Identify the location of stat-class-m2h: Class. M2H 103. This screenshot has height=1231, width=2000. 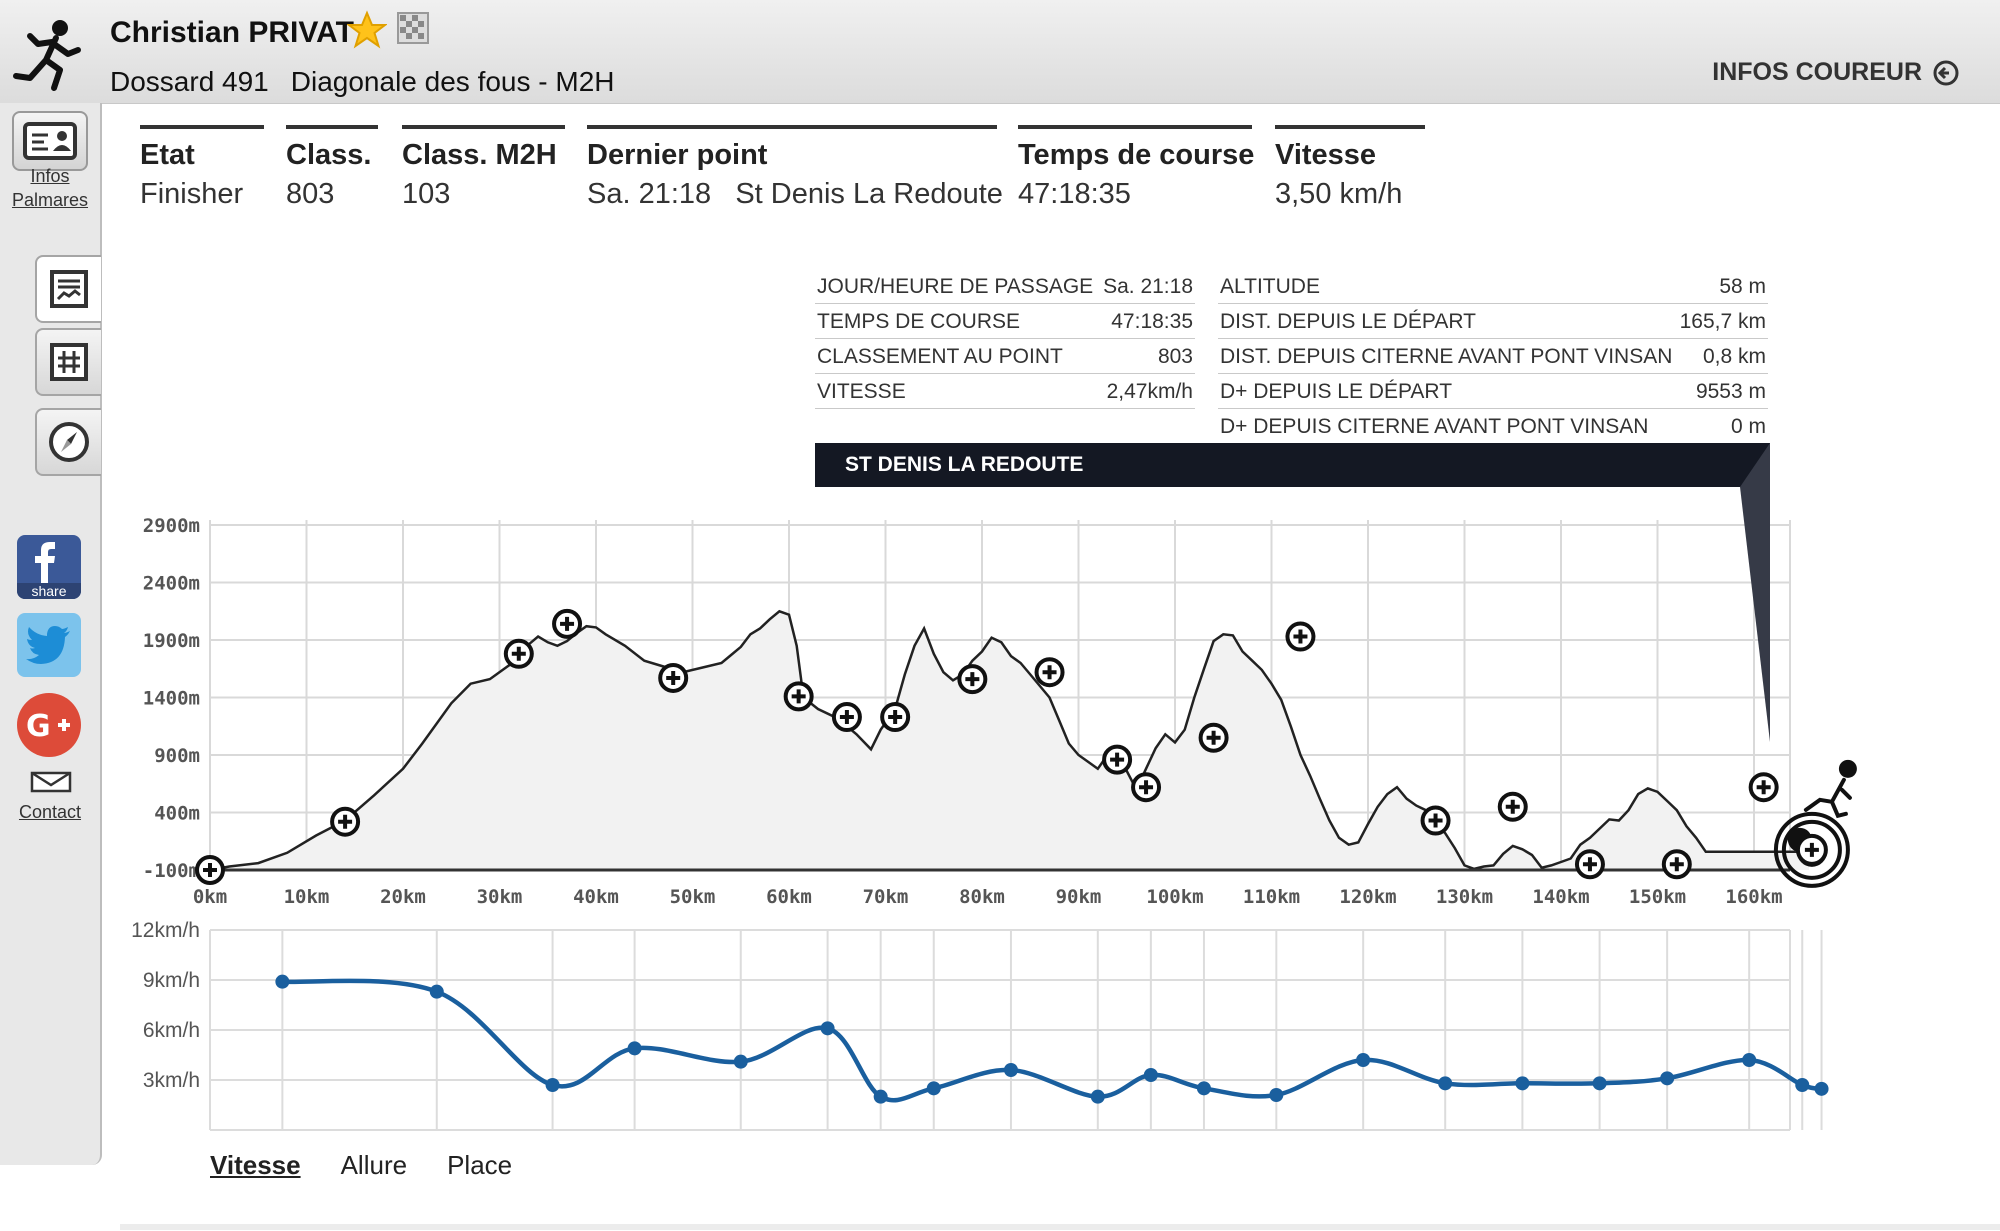
(483, 168).